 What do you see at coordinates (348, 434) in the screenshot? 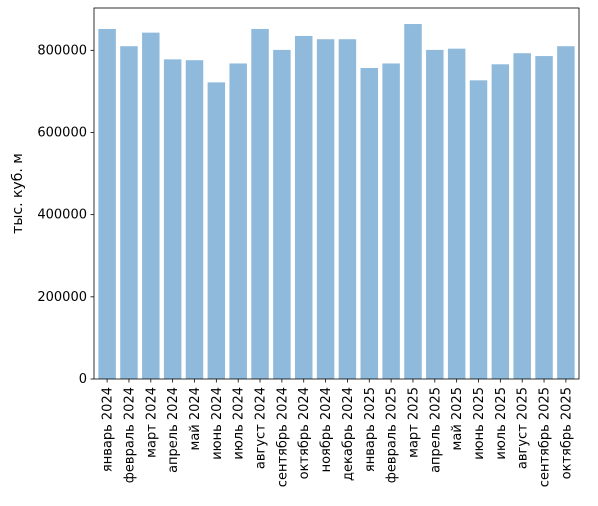
I see `x-tick-label: декабрь 2024` at bounding box center [348, 434].